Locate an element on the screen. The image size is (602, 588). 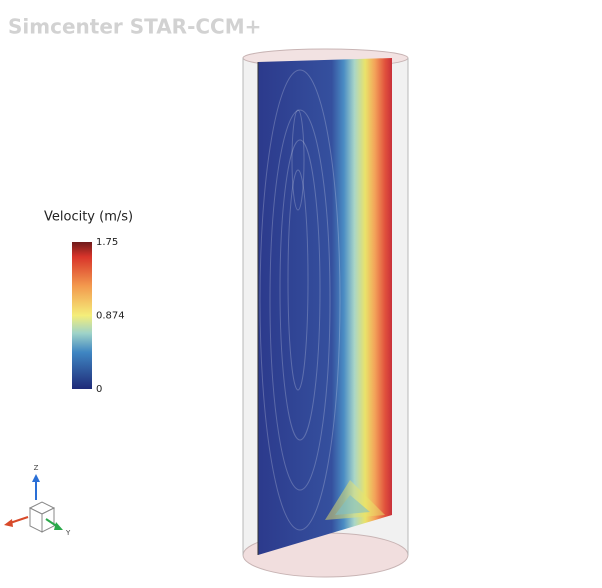
axis-label: Y is located at coordinates (68, 533).